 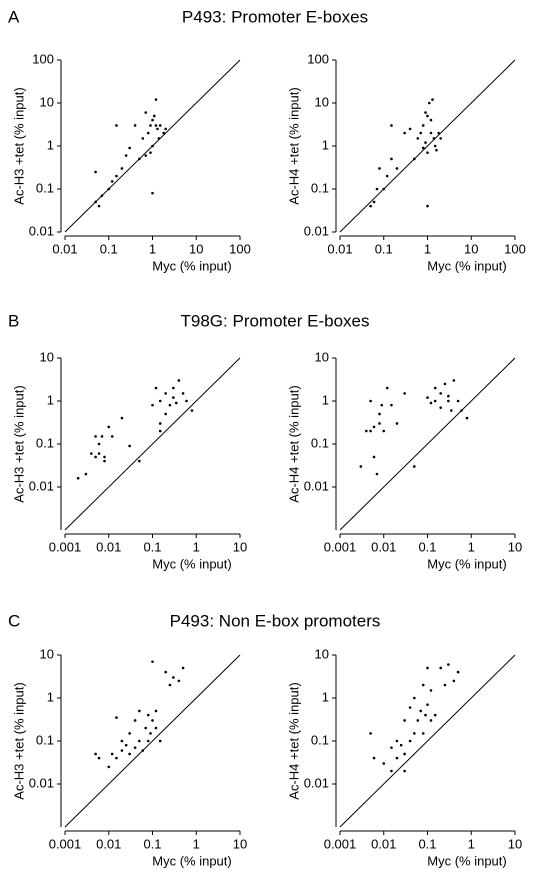 What do you see at coordinates (275, 620) in the screenshot?
I see `section-title: P493: Non E-box promoters` at bounding box center [275, 620].